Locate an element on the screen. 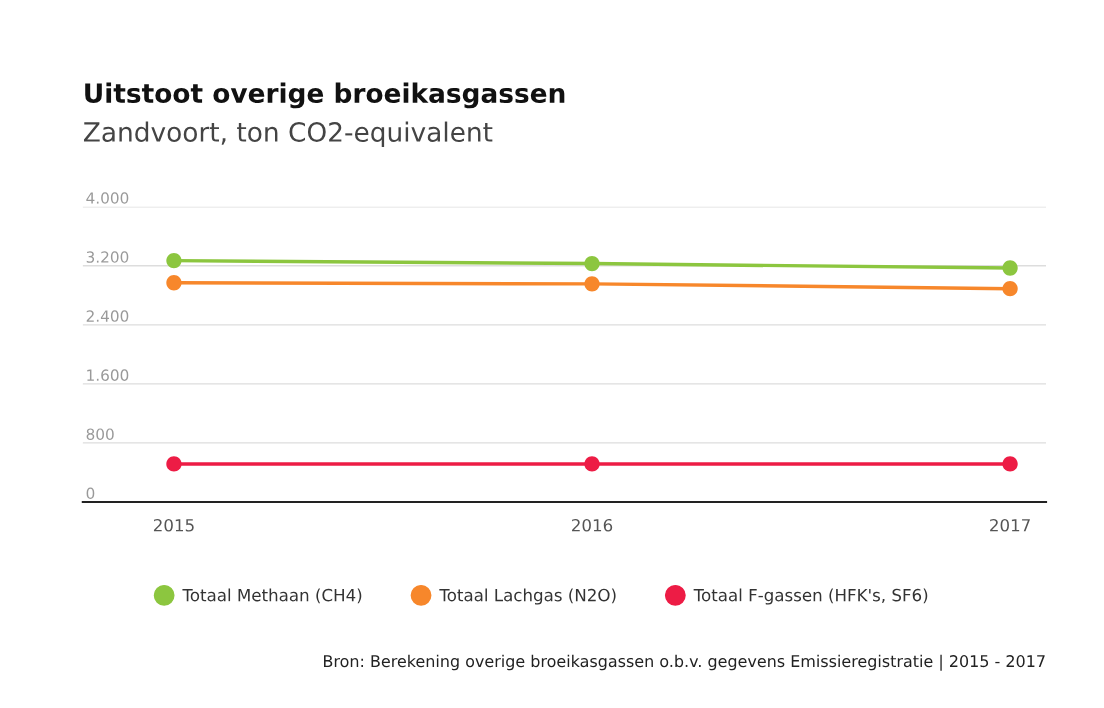 Image resolution: width=1104 pixels, height=708 pixels. y-tick-label: 3.200 is located at coordinates (107, 257).